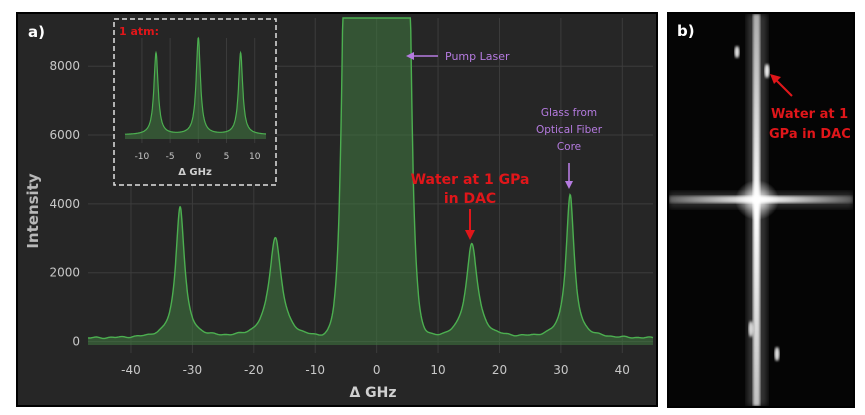 The height and width of the screenshot is (415, 865). I want to click on water-label-b-line2: GPa in DAC, so click(810, 134).